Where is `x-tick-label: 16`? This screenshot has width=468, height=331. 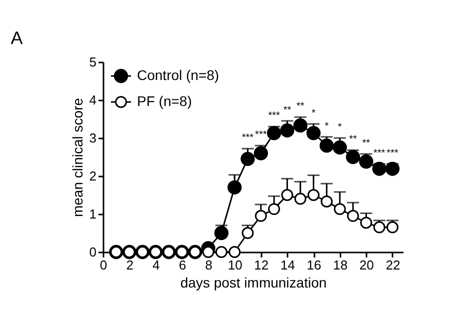
x-tick-label: 16 is located at coordinates (314, 265).